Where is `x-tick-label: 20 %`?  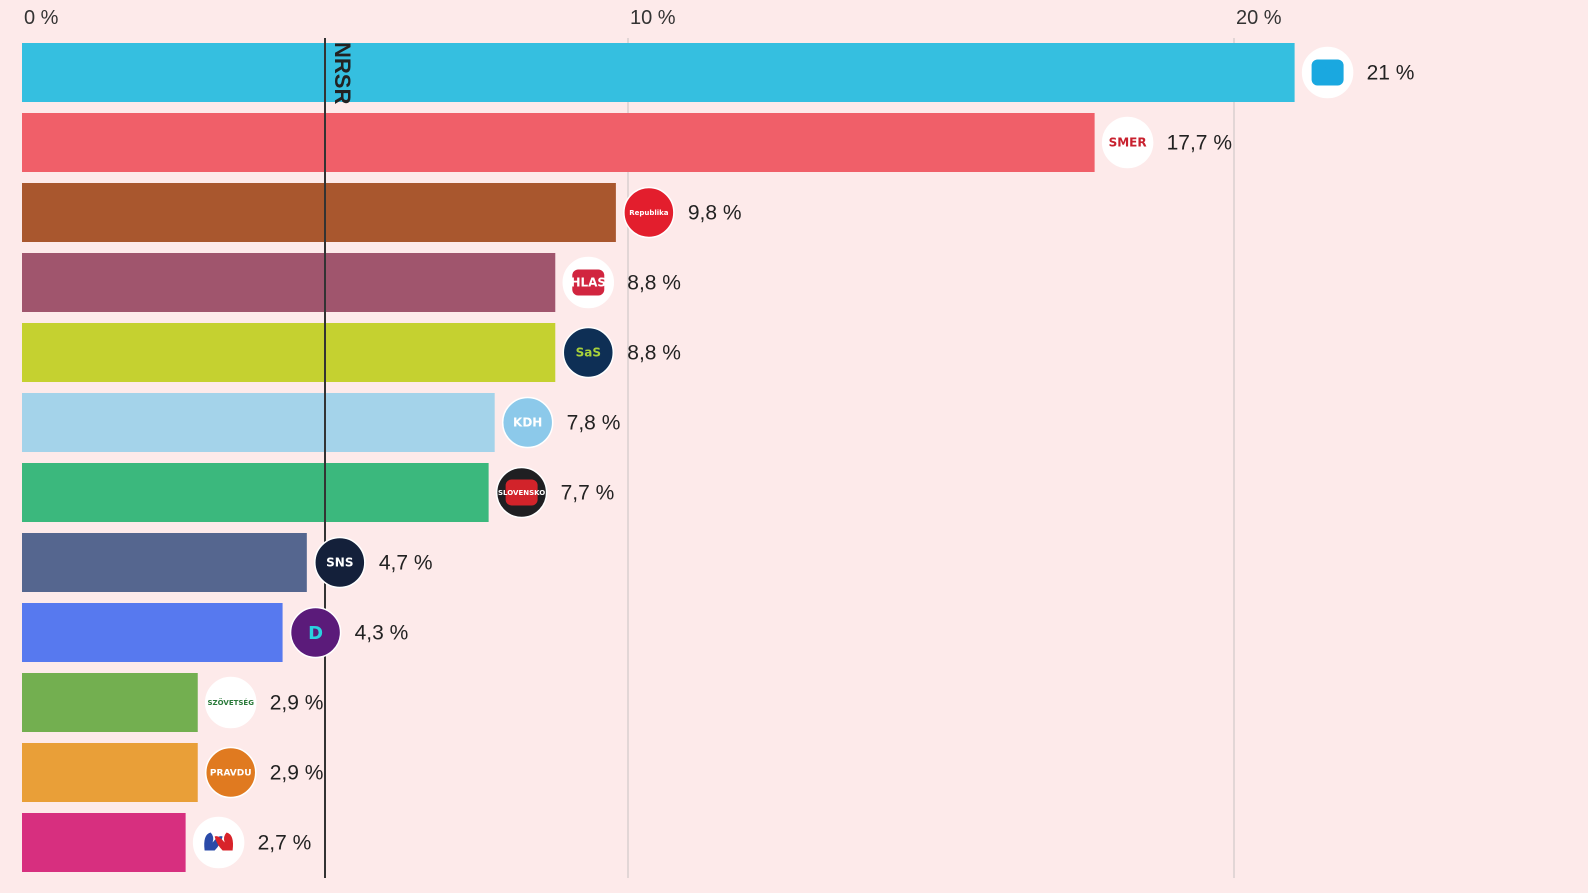 x-tick-label: 20 % is located at coordinates (1259, 18).